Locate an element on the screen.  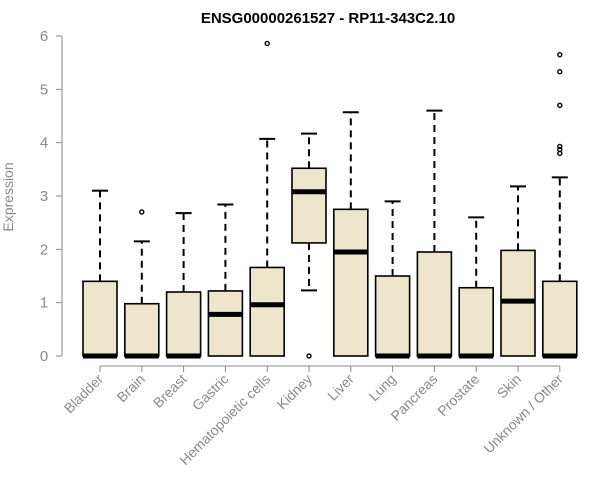
x-tick-label: Bladder is located at coordinates (84, 394).